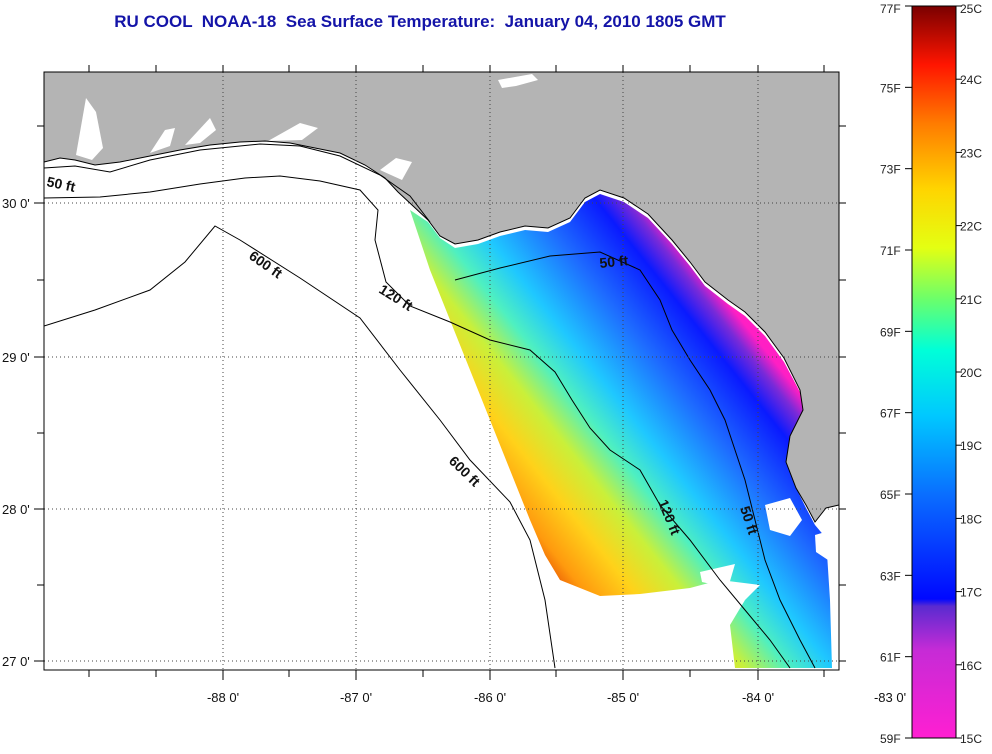  I want to click on colorbar-celsius-label: 22C, so click(971, 227).